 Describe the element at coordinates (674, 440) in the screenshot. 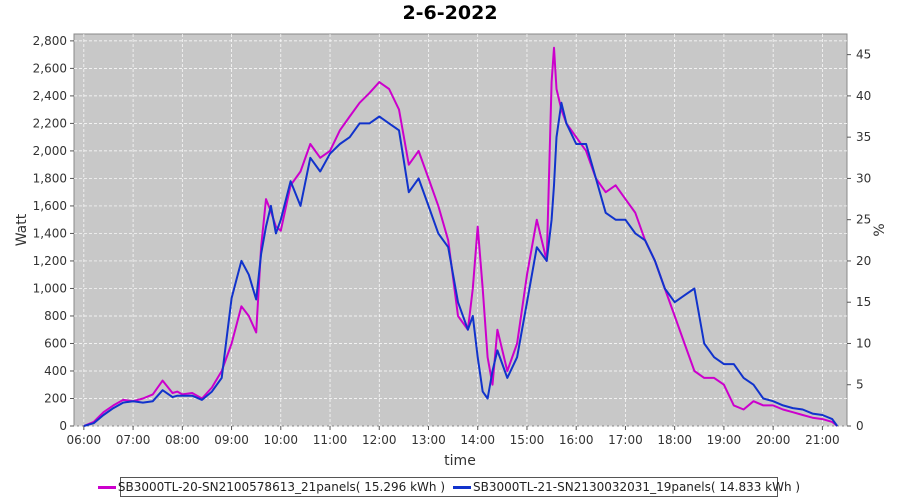

I see `x-tick-label: 18:00` at that location.